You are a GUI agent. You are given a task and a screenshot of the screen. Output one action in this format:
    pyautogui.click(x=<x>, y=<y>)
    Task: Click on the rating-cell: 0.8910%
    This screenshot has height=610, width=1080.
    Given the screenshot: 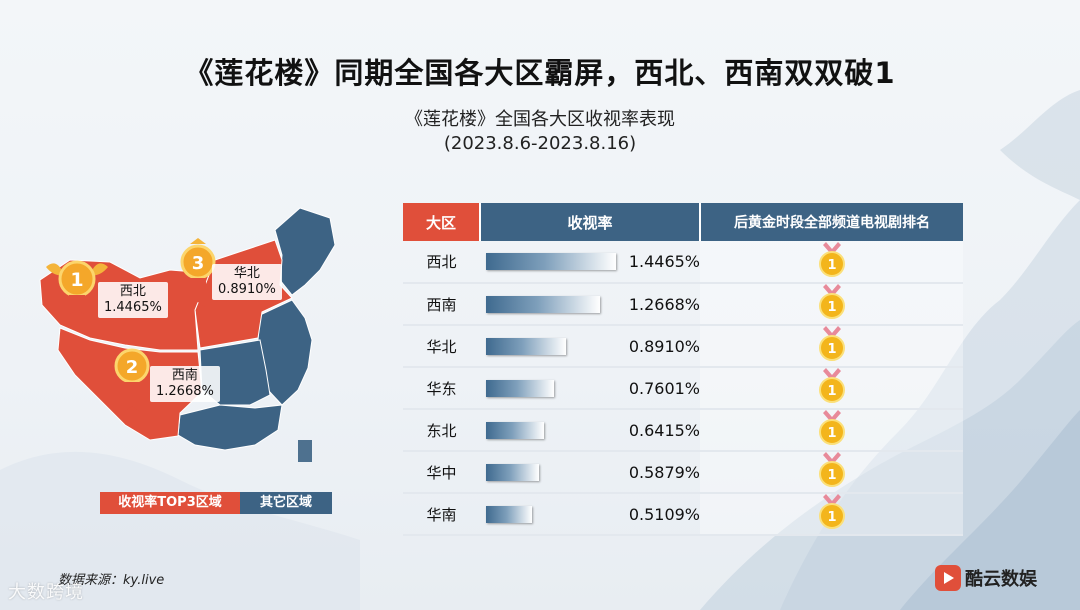 What is the action you would take?
    pyautogui.click(x=590, y=346)
    